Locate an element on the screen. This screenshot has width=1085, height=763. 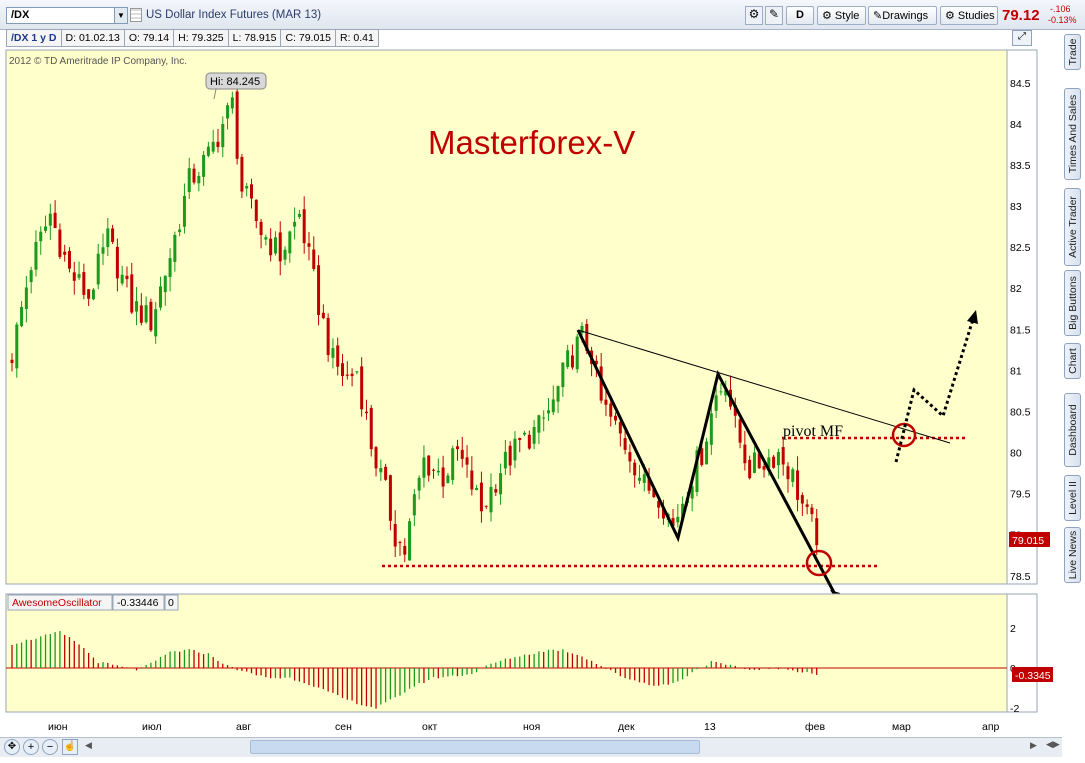
grid-icon is located at coordinates (136, 15).